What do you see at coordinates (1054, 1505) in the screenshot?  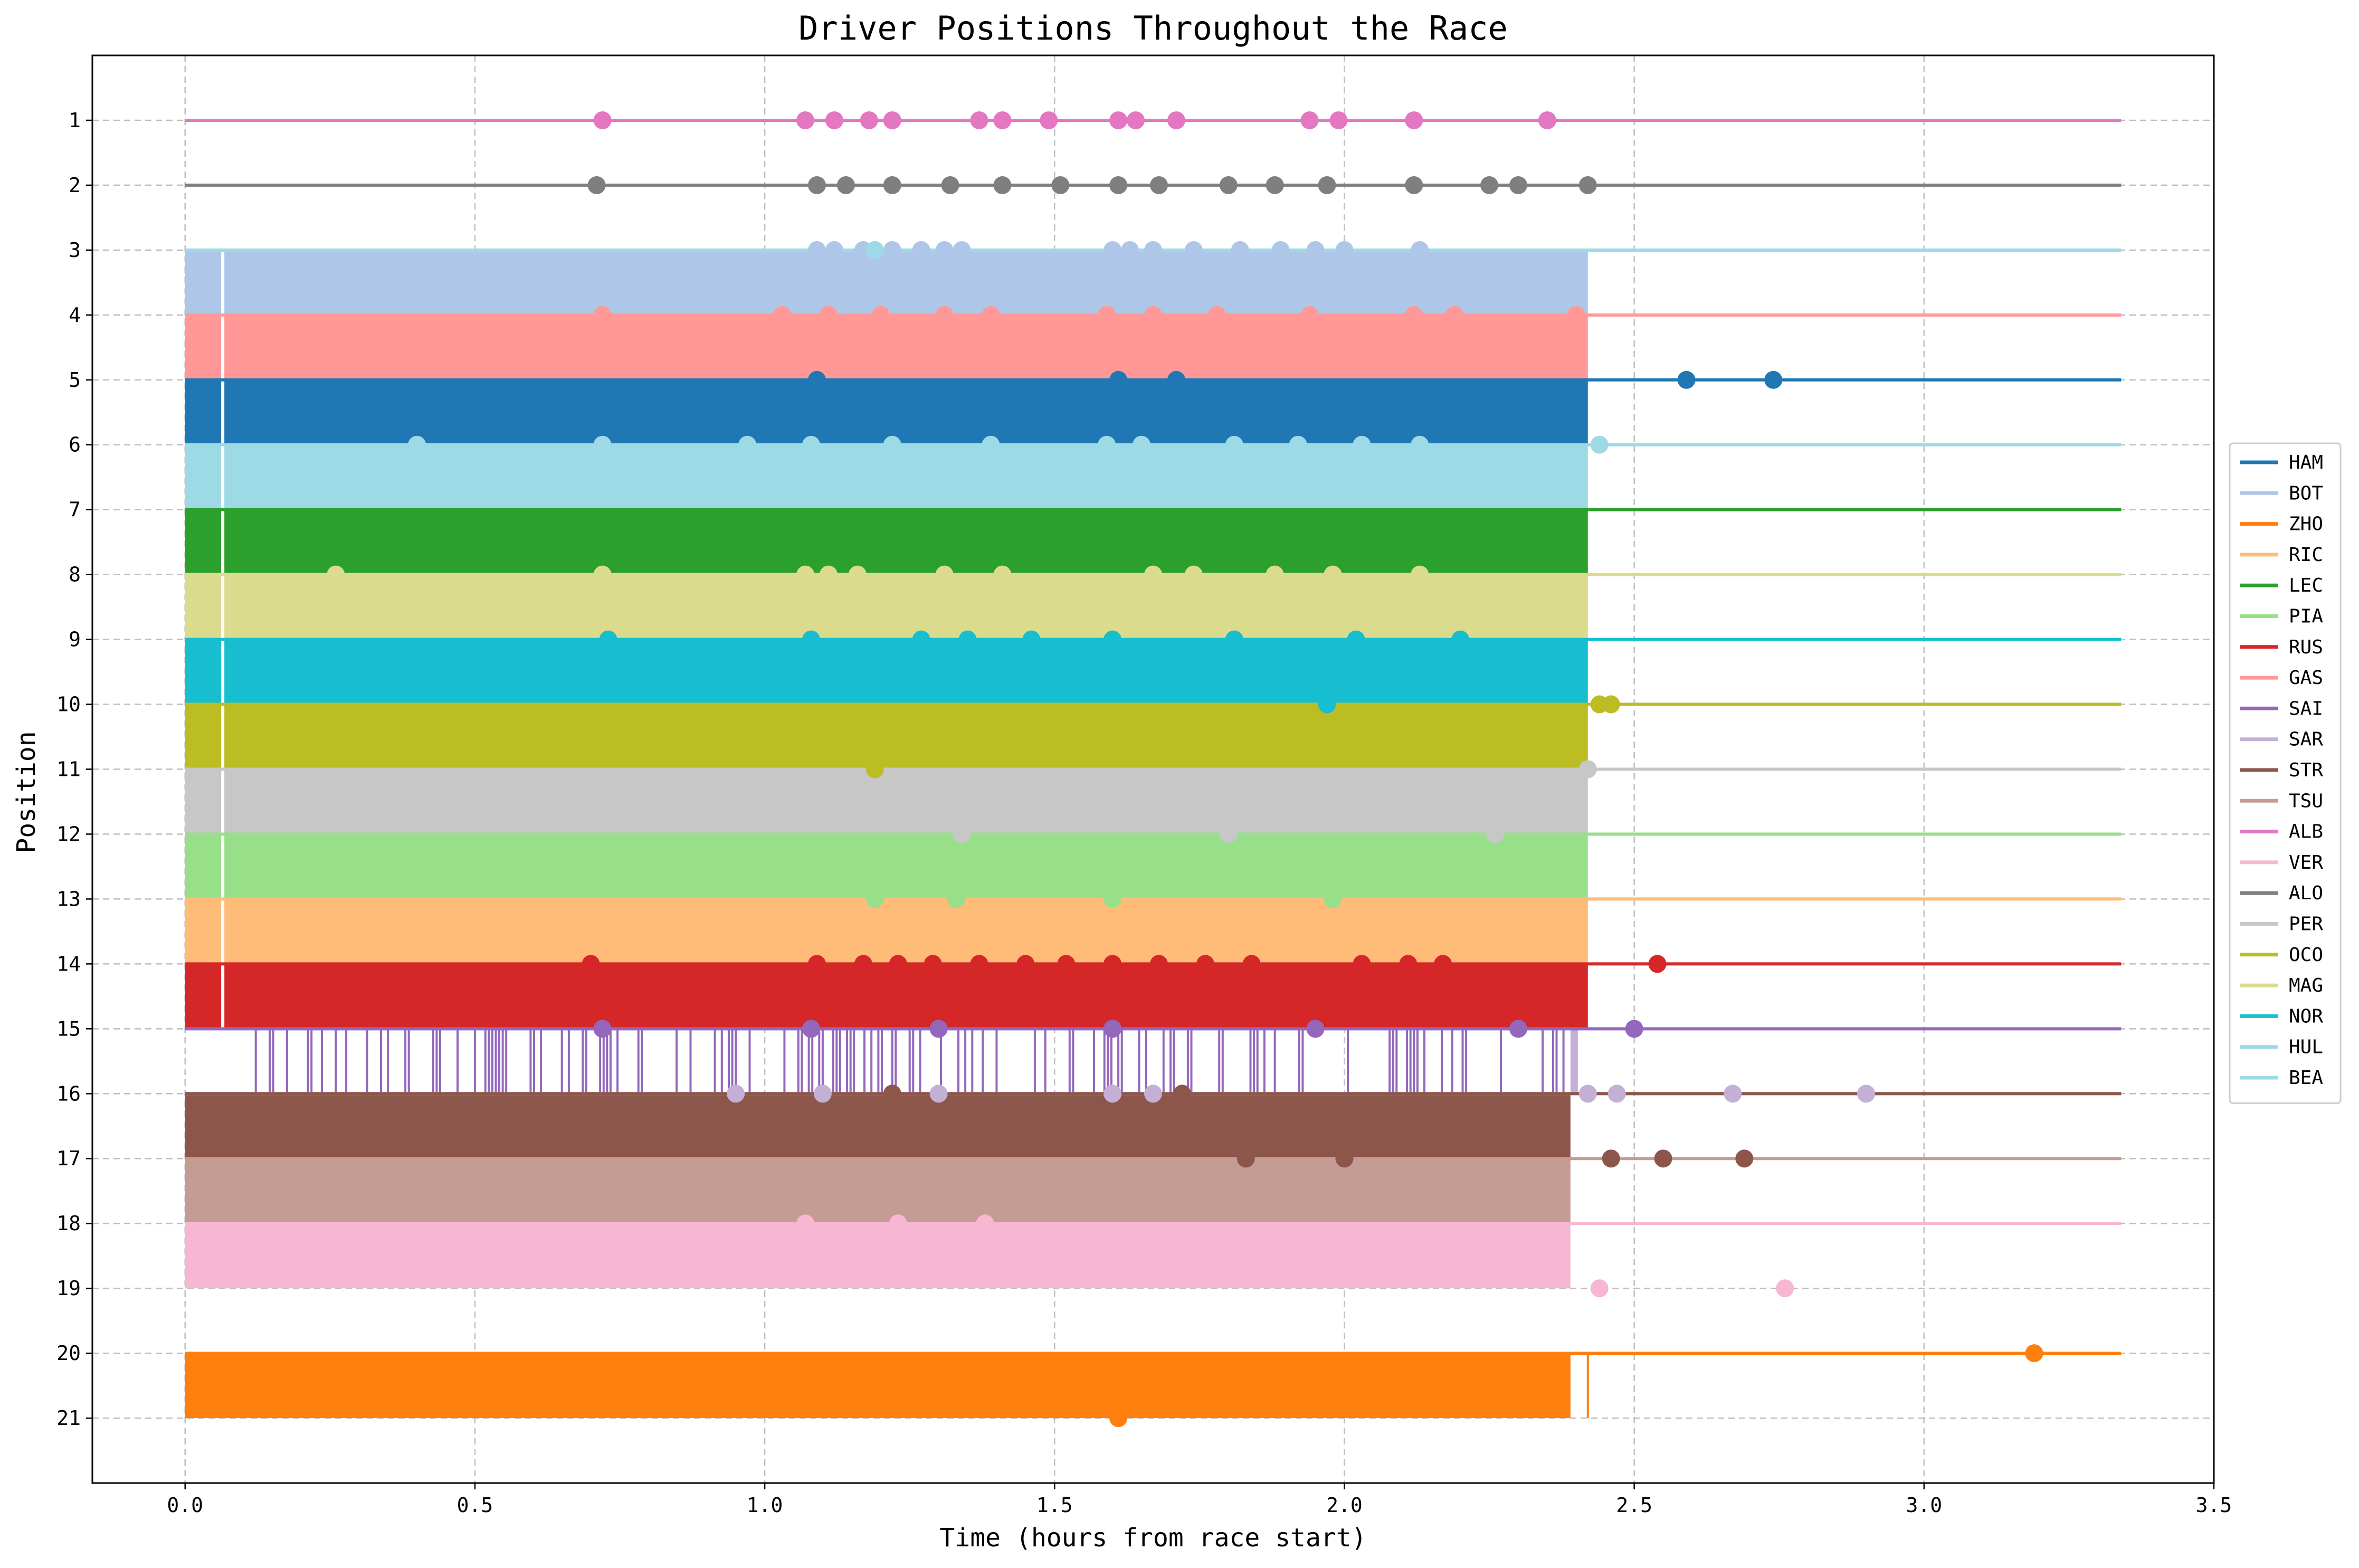 I see `x-tick-label: 1.5` at bounding box center [1054, 1505].